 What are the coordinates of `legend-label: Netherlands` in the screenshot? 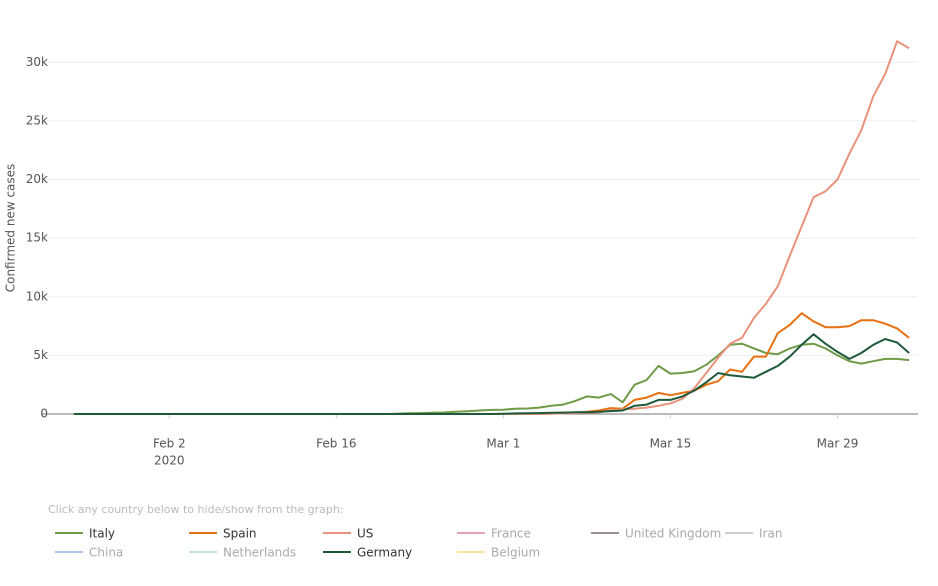 It's located at (259, 553).